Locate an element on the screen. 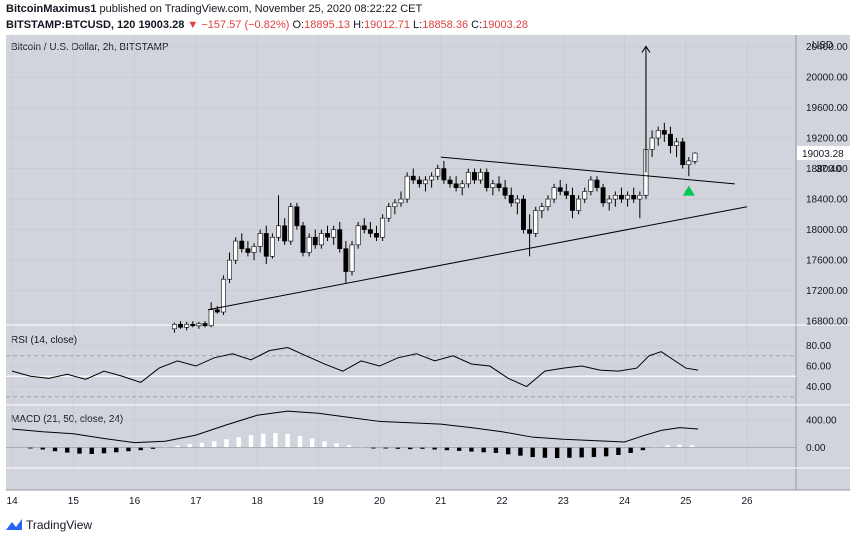 The height and width of the screenshot is (540, 850). trendline-lower is located at coordinates (477, 258).